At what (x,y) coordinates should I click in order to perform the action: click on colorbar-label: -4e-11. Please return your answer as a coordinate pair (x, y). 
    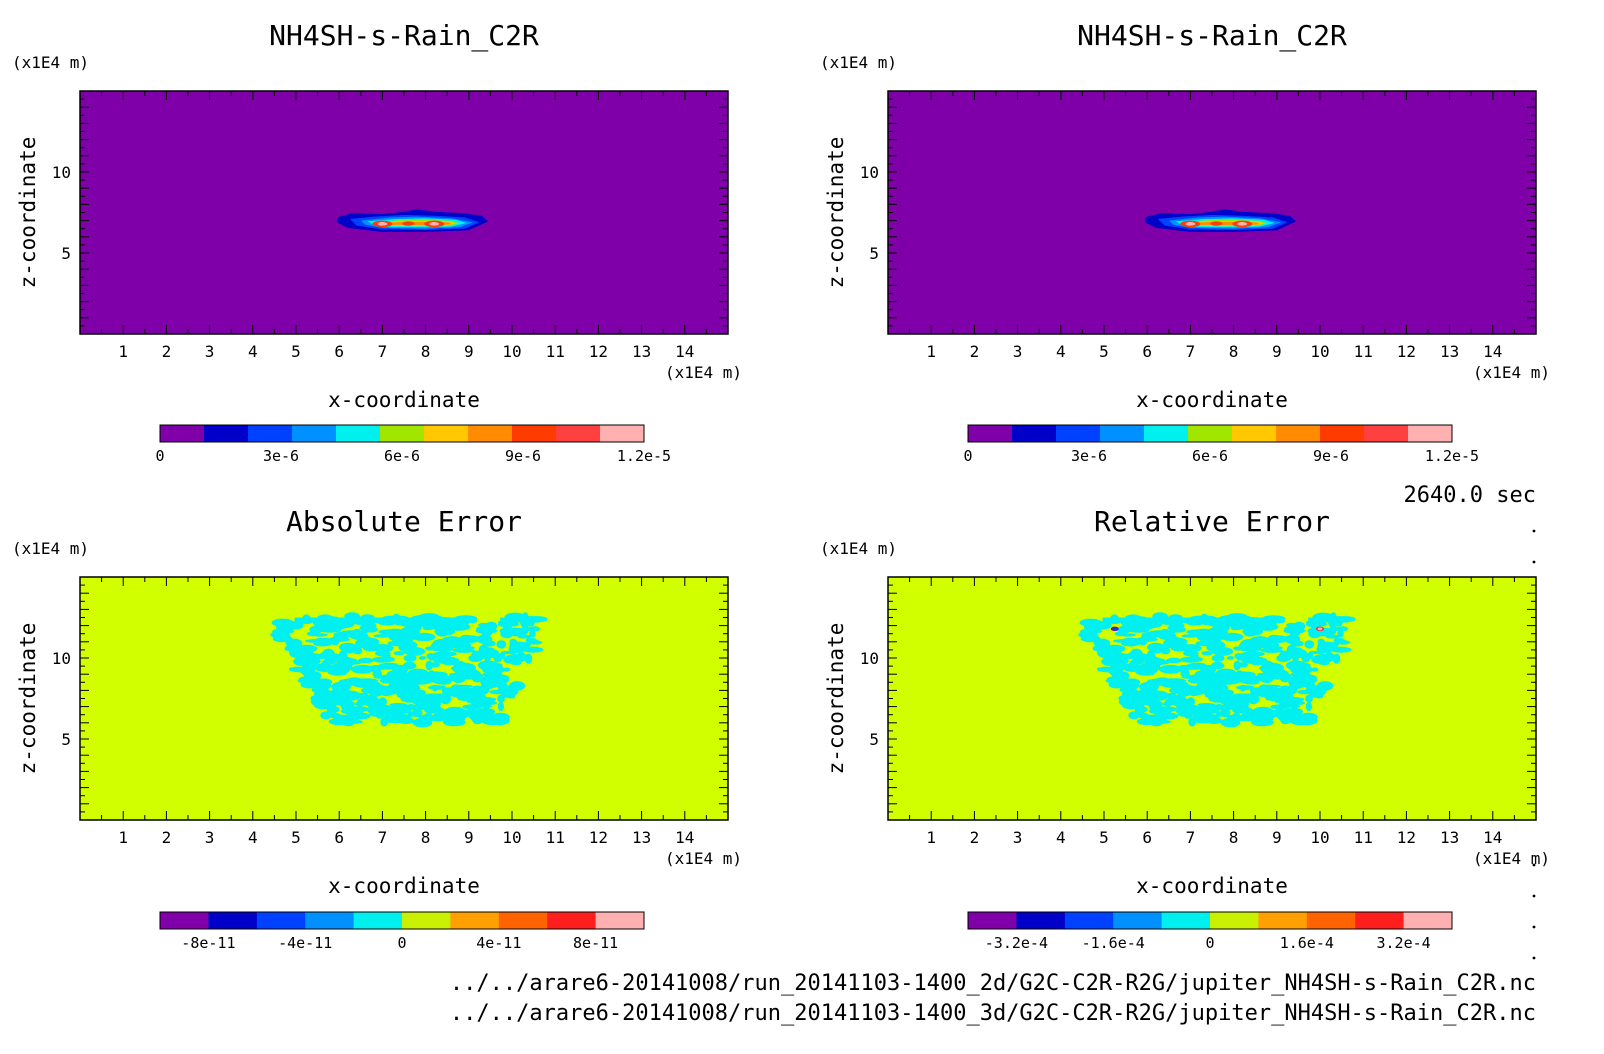
    Looking at the image, I should click on (305, 943).